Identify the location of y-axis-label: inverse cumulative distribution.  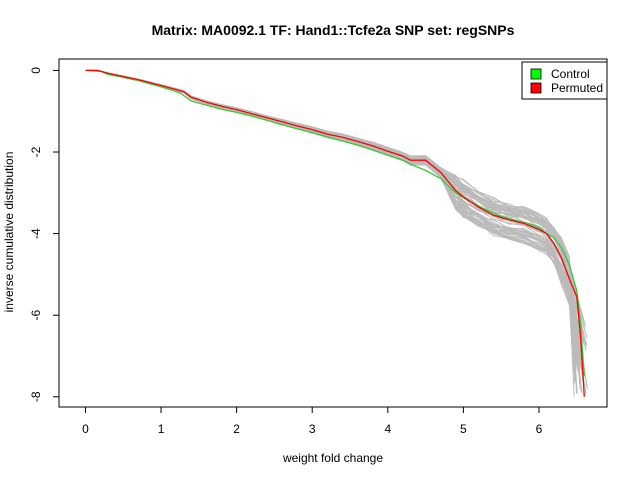
(9, 232).